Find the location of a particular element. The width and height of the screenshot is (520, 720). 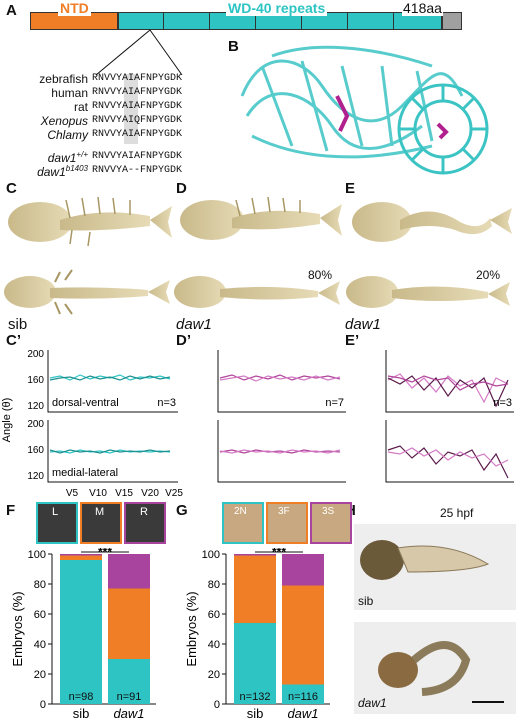

inset-2n: 2N is located at coordinates (243, 523).